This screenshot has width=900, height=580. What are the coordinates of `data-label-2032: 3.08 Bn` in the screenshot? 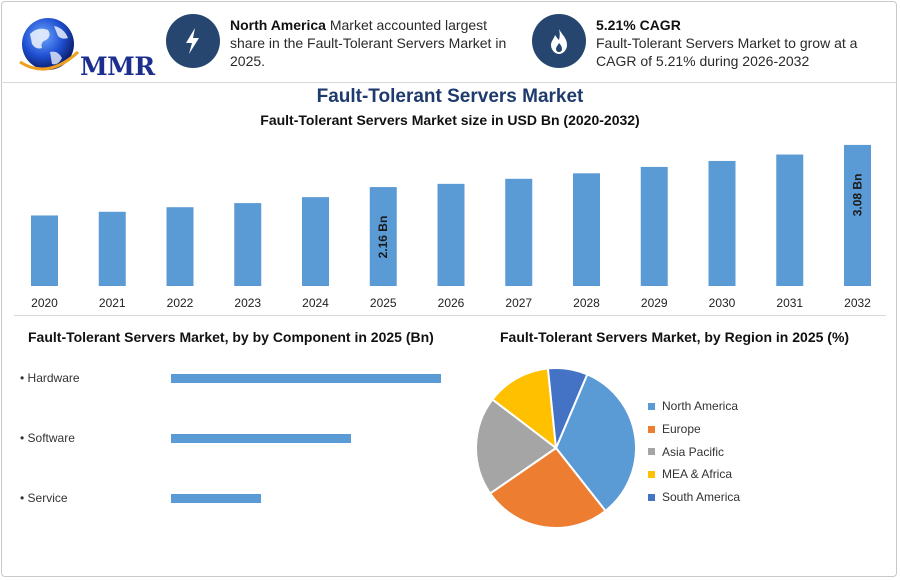 It's located at (858, 195).